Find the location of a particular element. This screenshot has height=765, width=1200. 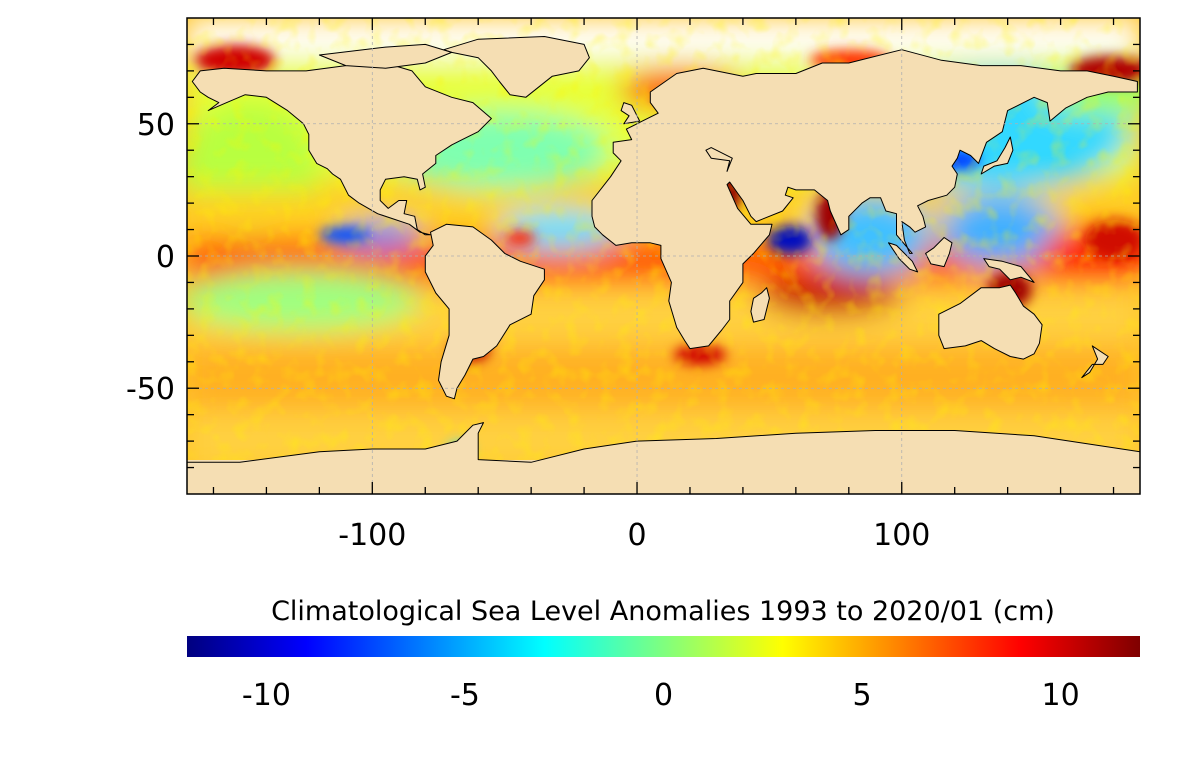

land-japan is located at coordinates (997, 155).